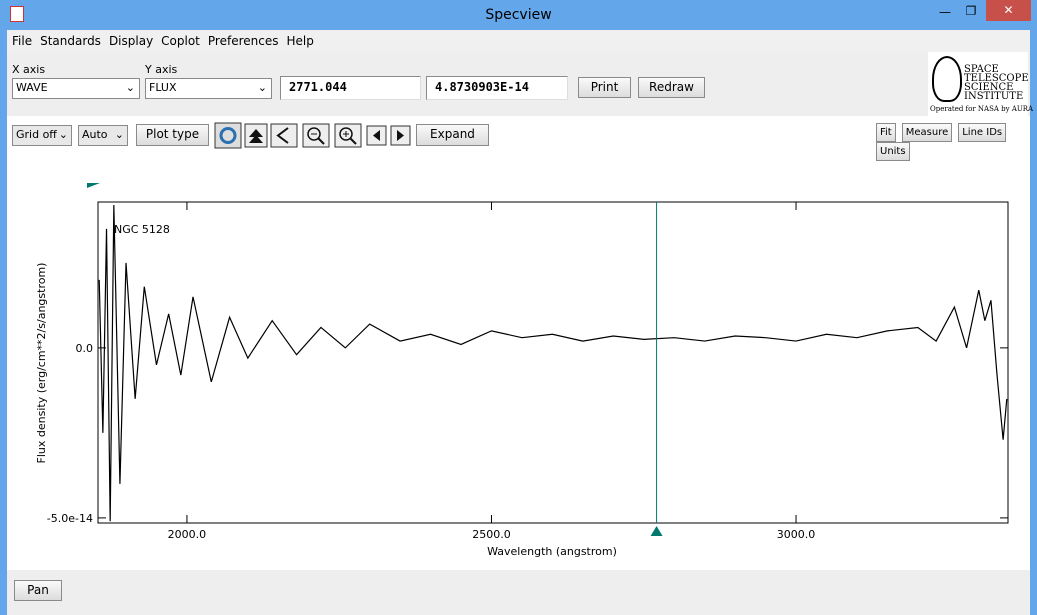 This screenshot has width=1037, height=615. I want to click on menu-item: Preferences, so click(243, 41).